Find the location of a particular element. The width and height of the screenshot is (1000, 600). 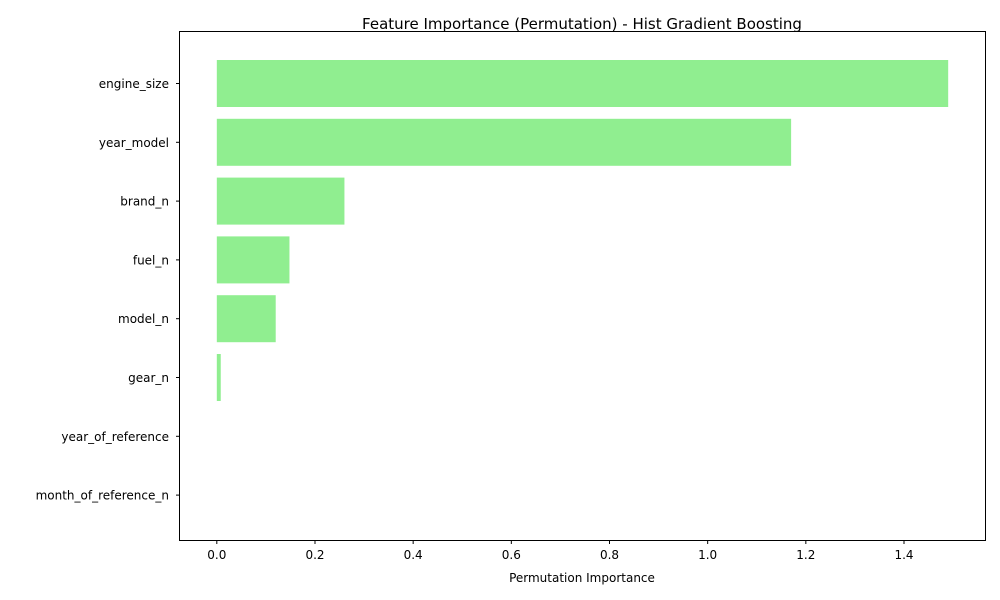

x-tick-label: 0.0 is located at coordinates (216, 555).